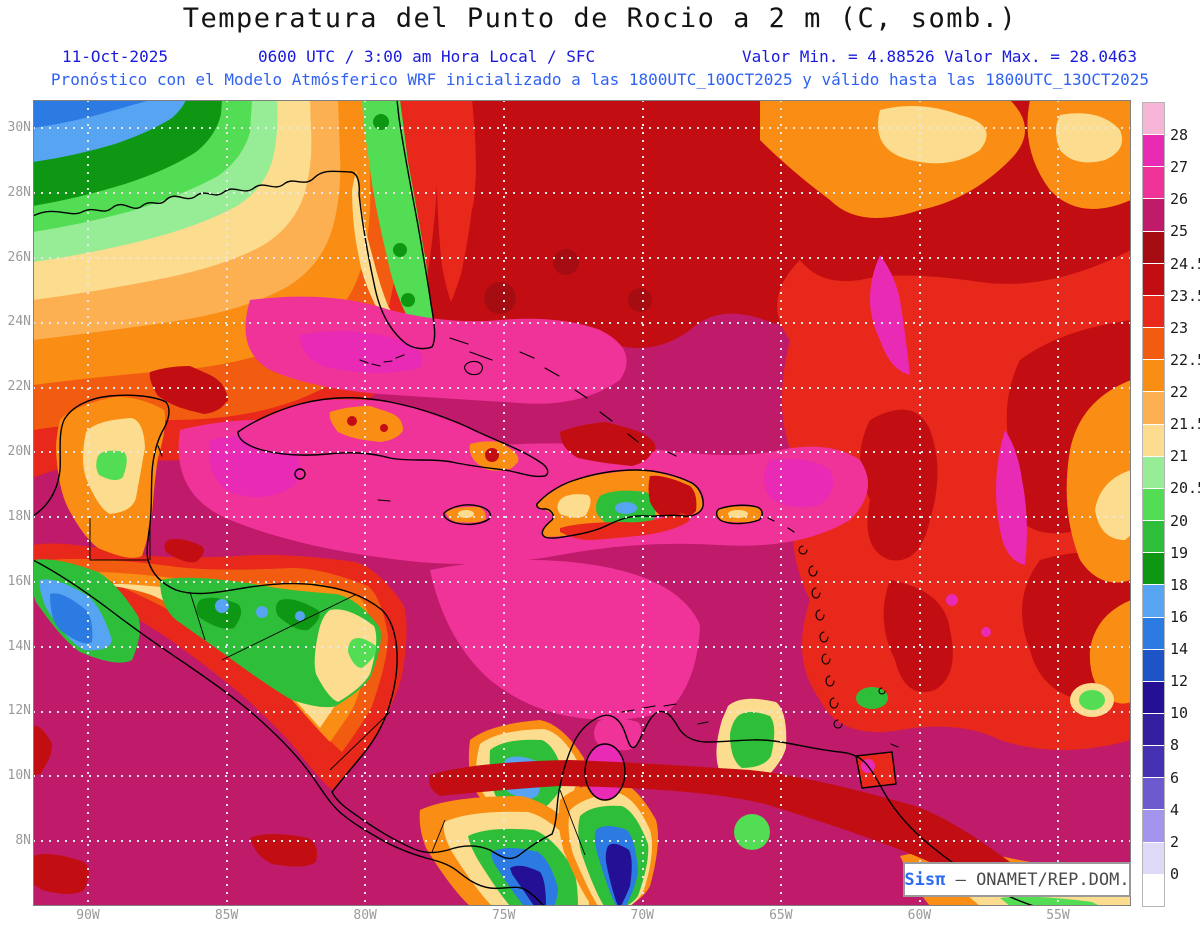 The width and height of the screenshot is (1200, 927). I want to click on coast-sa-north, so click(793, 808).